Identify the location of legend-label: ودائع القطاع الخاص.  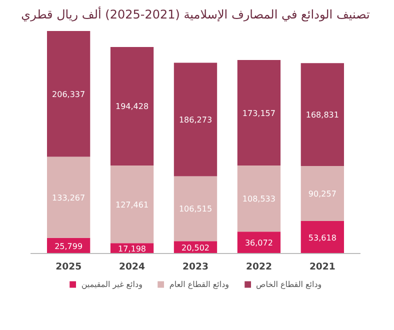
(289, 284).